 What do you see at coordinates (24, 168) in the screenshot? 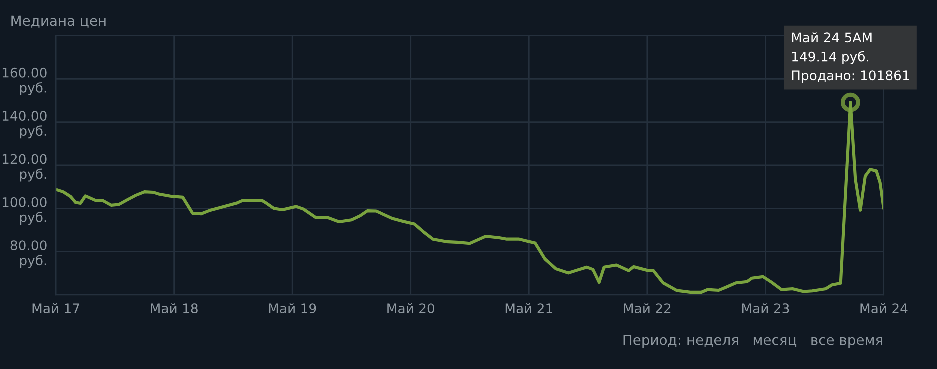
I see `y-tick-label: 120.00 руб.` at bounding box center [24, 168].